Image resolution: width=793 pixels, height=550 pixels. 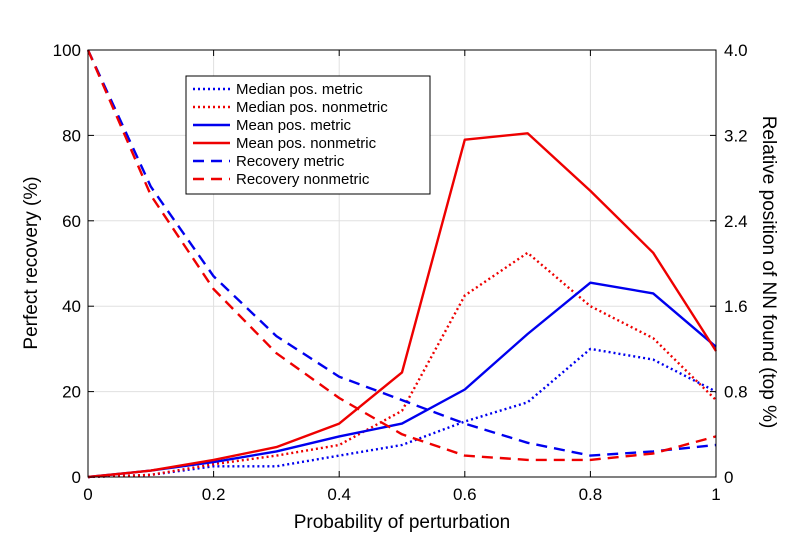 What do you see at coordinates (736, 50) in the screenshot?
I see `y-tick-label-right: 4.0` at bounding box center [736, 50].